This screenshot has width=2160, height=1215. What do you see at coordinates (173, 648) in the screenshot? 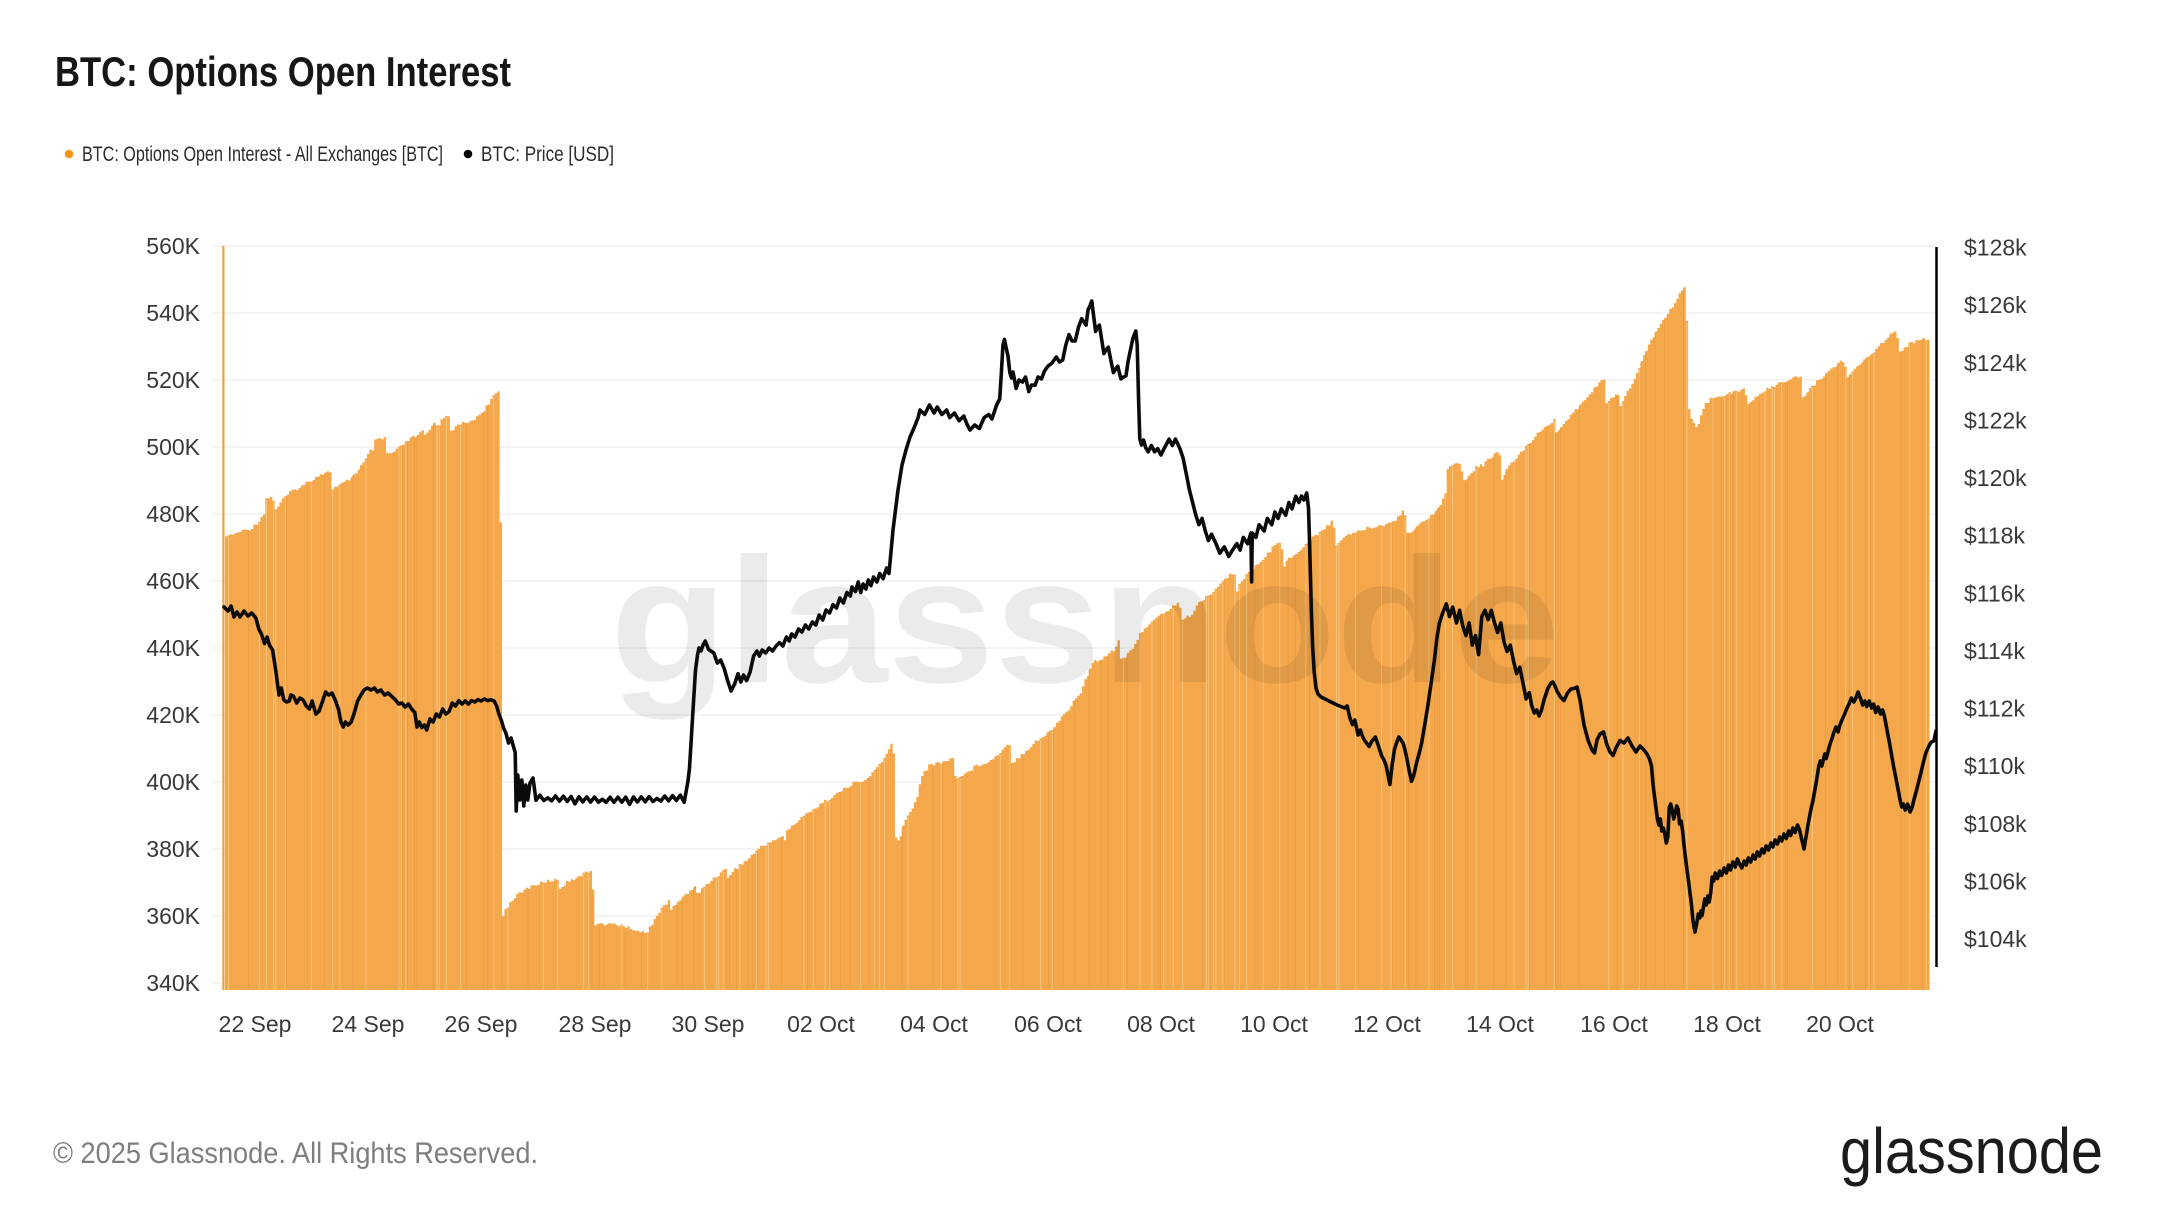
I see `svg-text: 440K` at bounding box center [173, 648].